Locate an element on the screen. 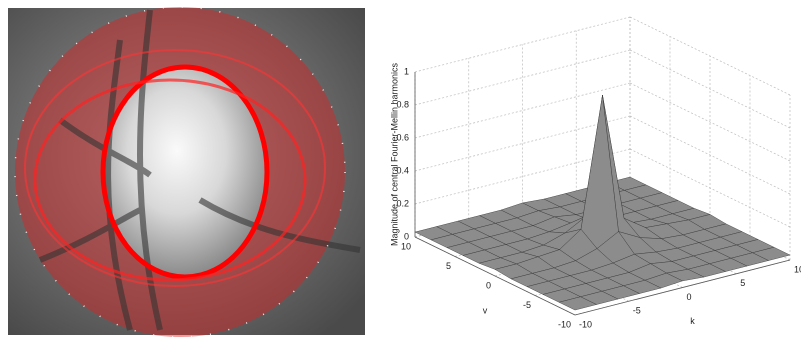 The width and height of the screenshot is (801, 345). x-tick-label: -5 is located at coordinates (637, 311).